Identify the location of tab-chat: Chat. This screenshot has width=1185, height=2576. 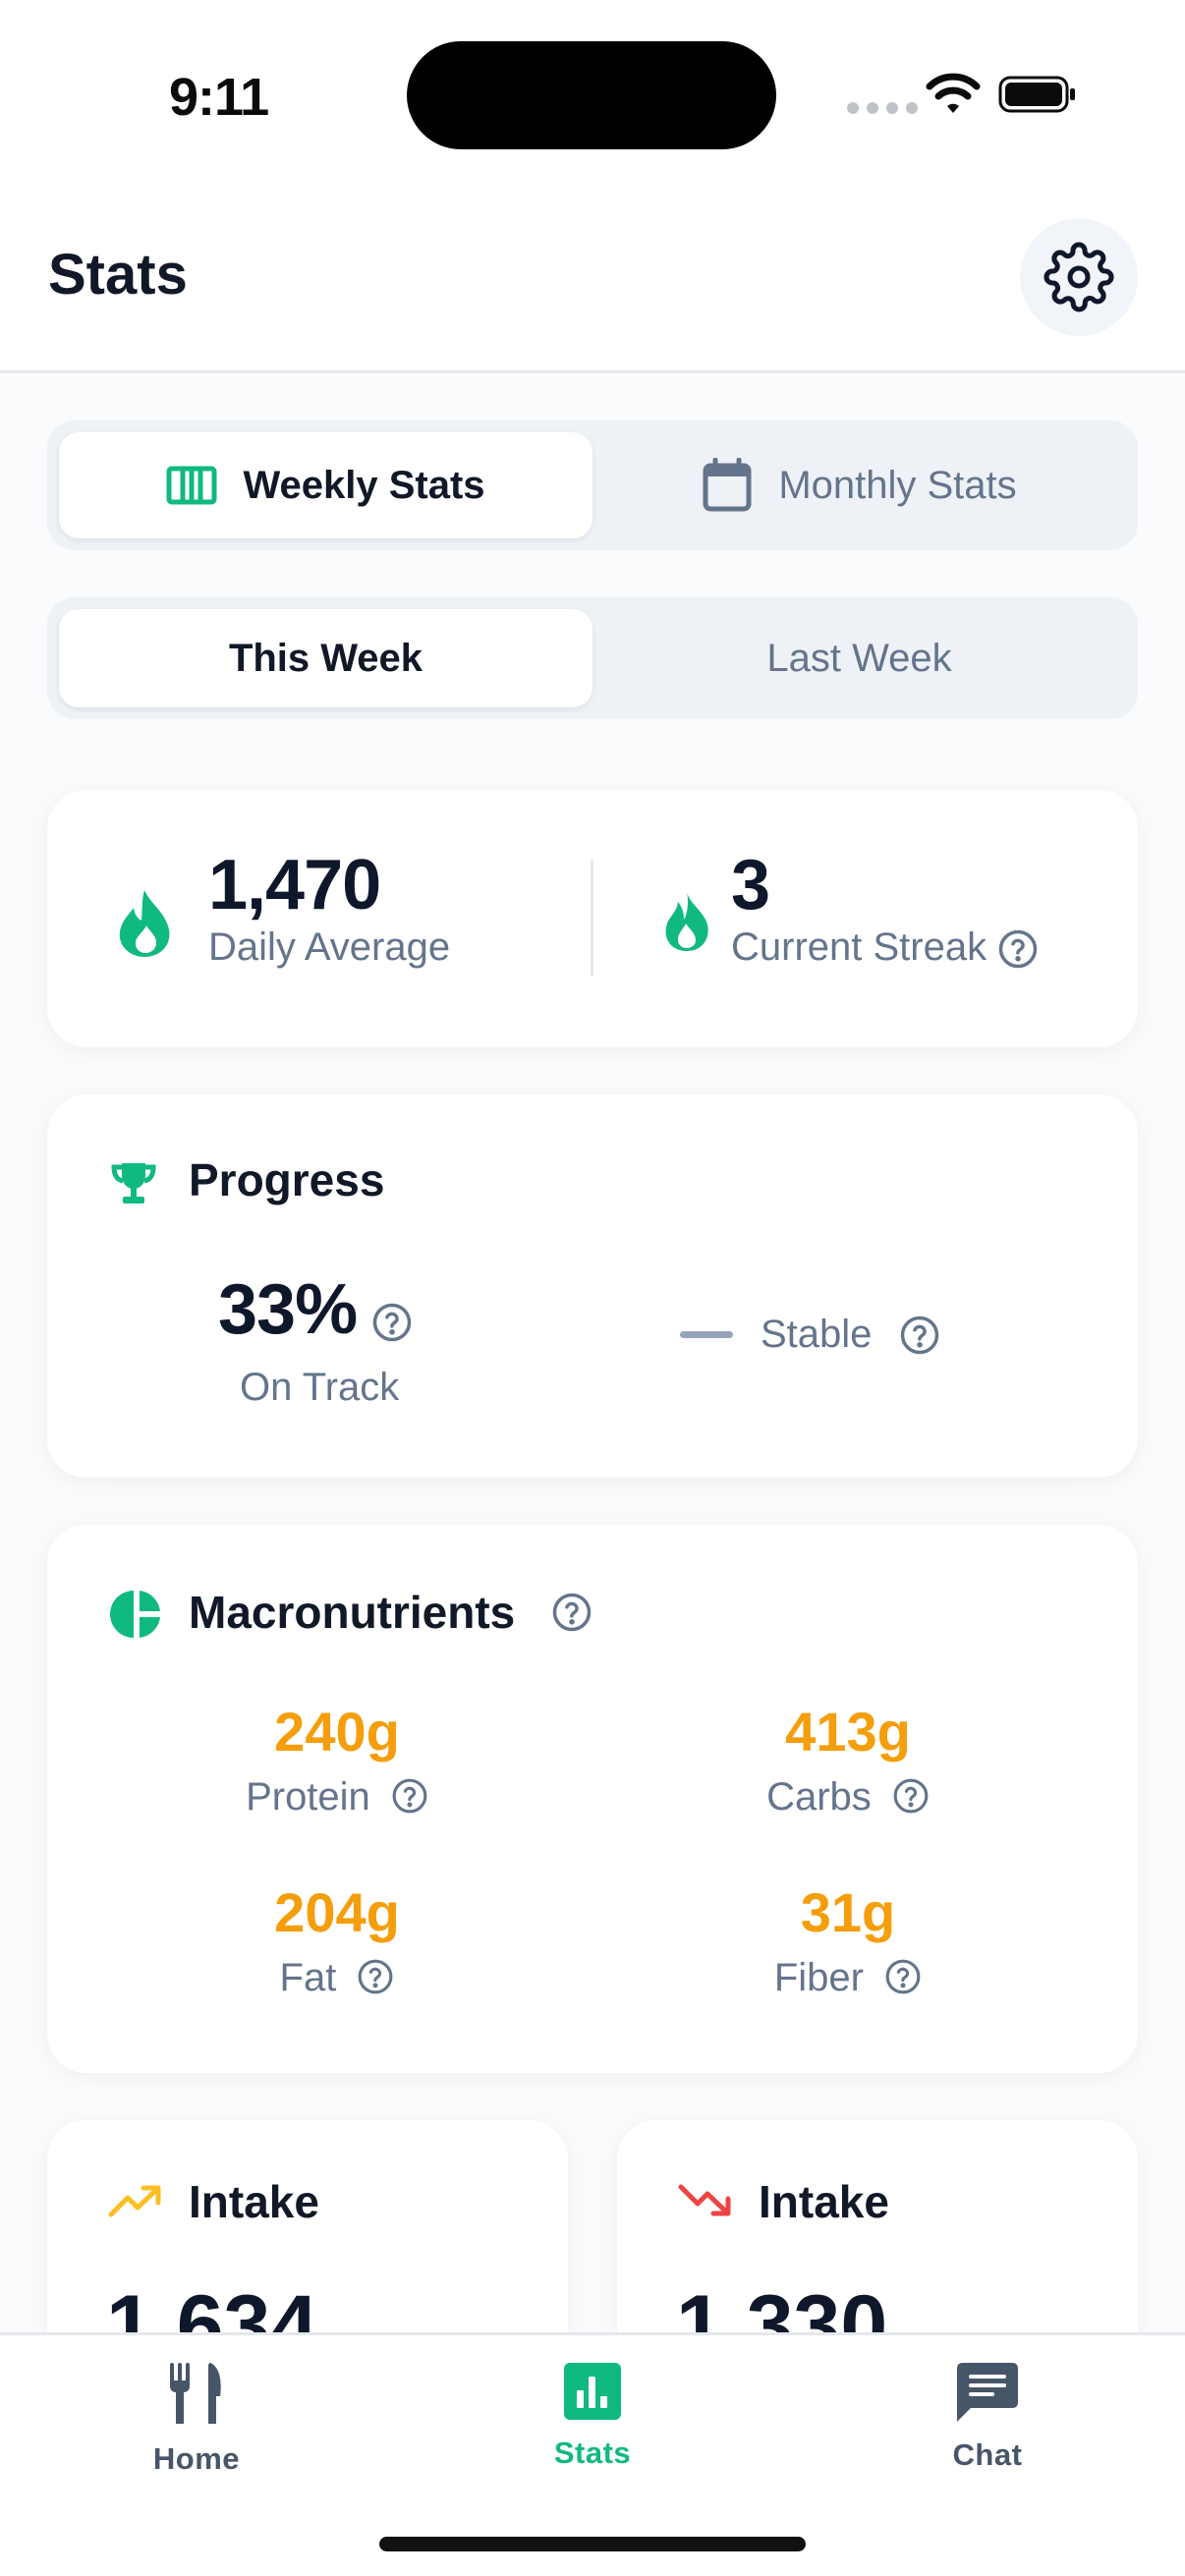
(988, 2417).